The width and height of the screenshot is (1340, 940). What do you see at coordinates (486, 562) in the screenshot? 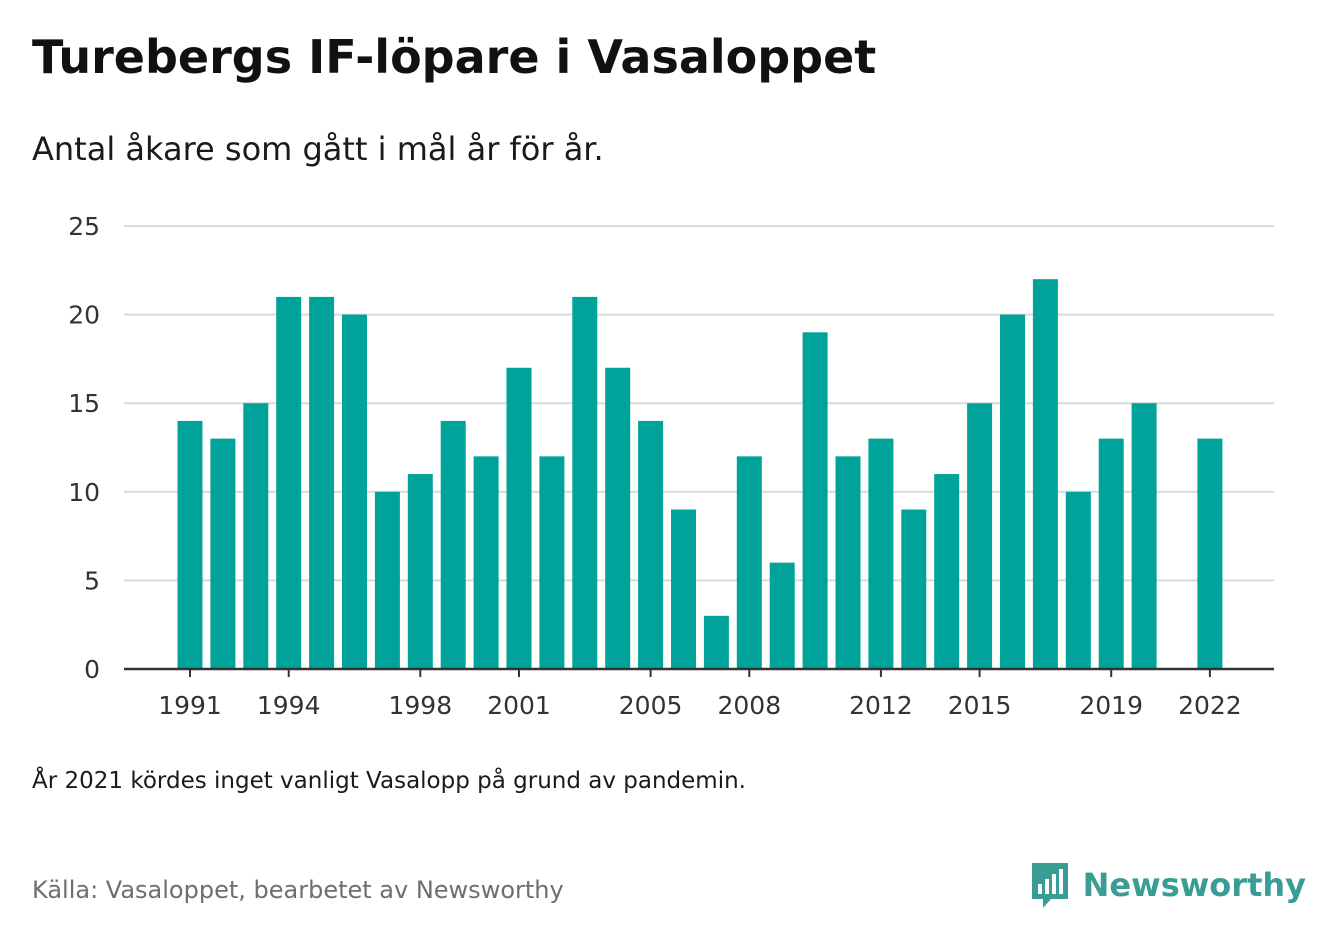
I see `bar-2000` at bounding box center [486, 562].